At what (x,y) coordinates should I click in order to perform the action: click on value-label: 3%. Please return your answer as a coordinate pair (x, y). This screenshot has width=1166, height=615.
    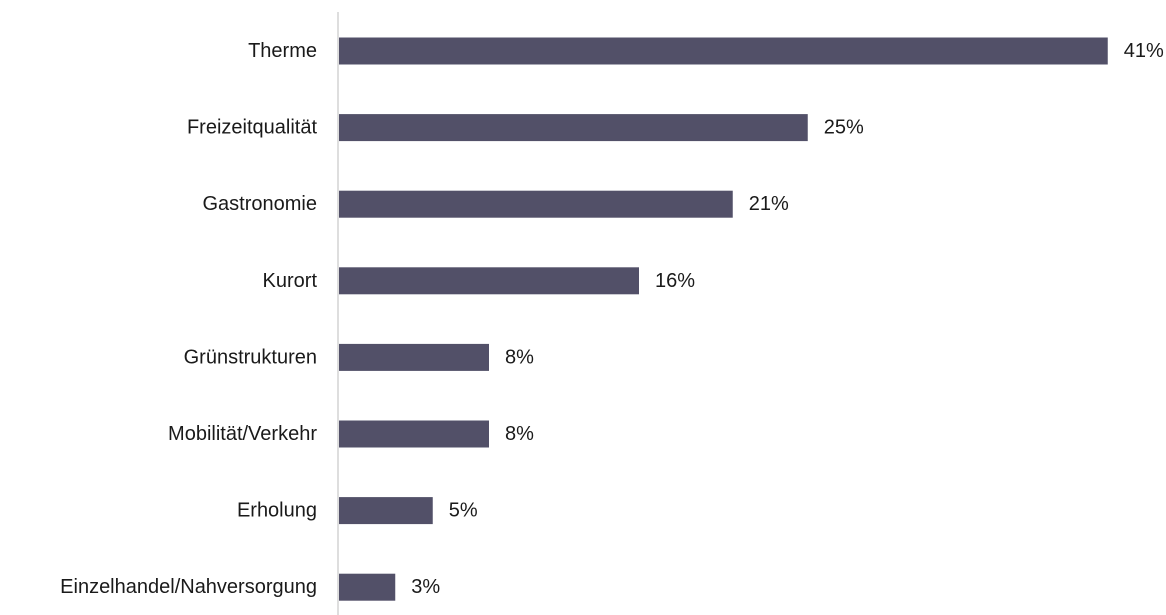
    Looking at the image, I should click on (425, 587).